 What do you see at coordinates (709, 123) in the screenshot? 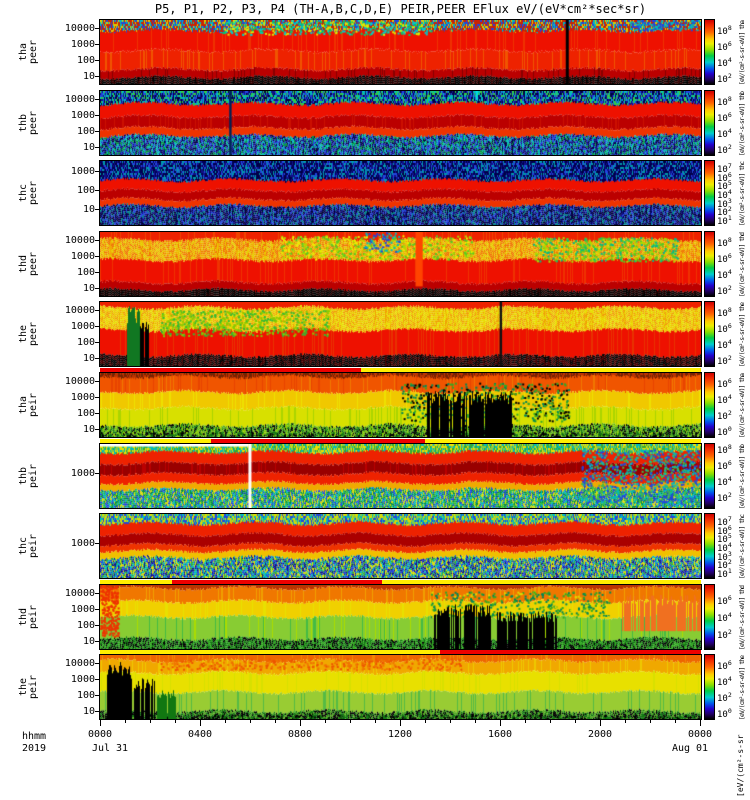
I see `colorbar-thb-peer` at bounding box center [709, 123].